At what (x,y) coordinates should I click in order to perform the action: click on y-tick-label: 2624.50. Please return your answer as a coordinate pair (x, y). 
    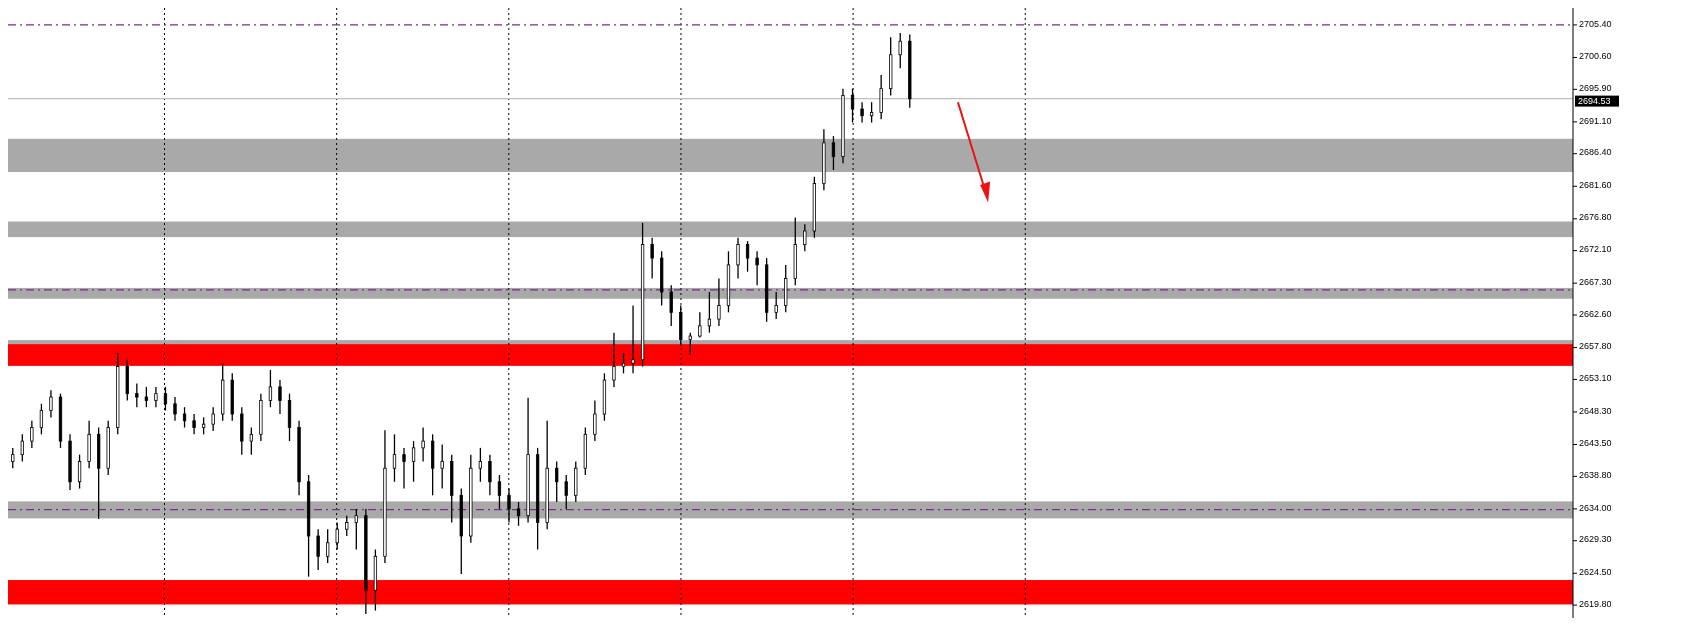
    Looking at the image, I should click on (1595, 571).